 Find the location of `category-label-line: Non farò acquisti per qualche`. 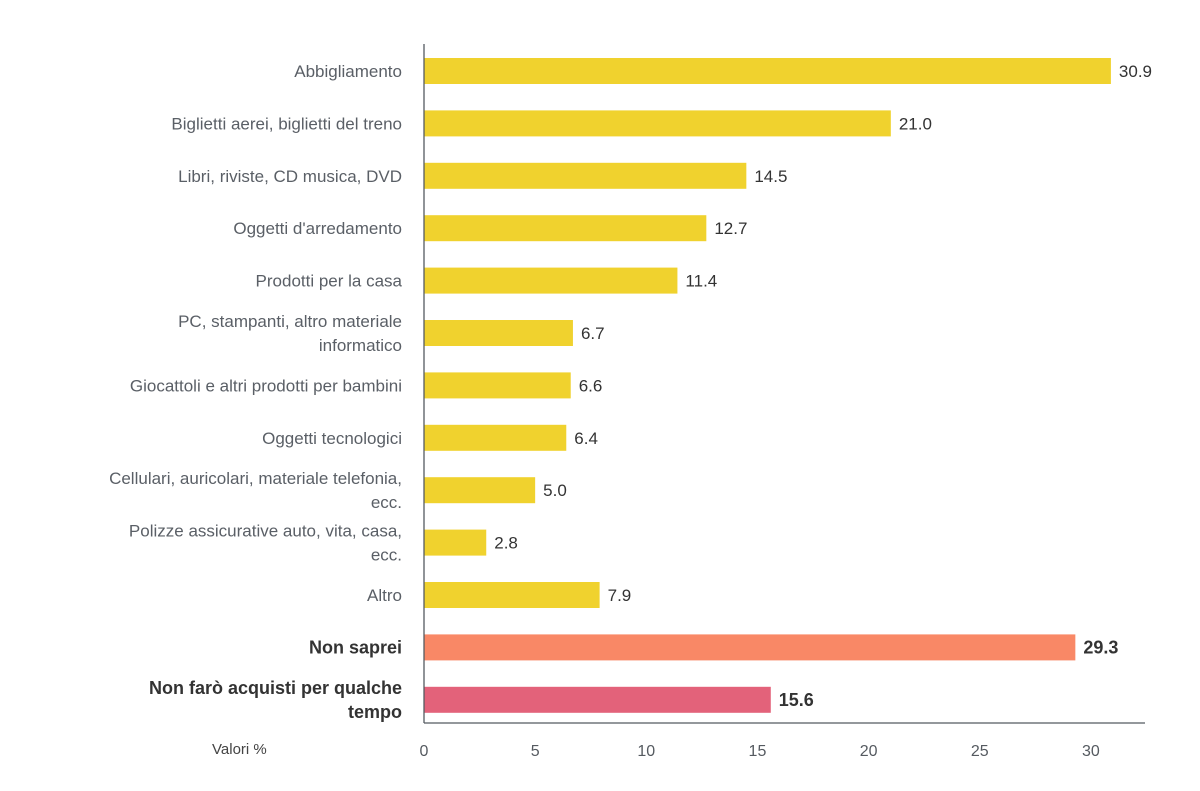

category-label-line: Non farò acquisti per qualche is located at coordinates (275, 688).